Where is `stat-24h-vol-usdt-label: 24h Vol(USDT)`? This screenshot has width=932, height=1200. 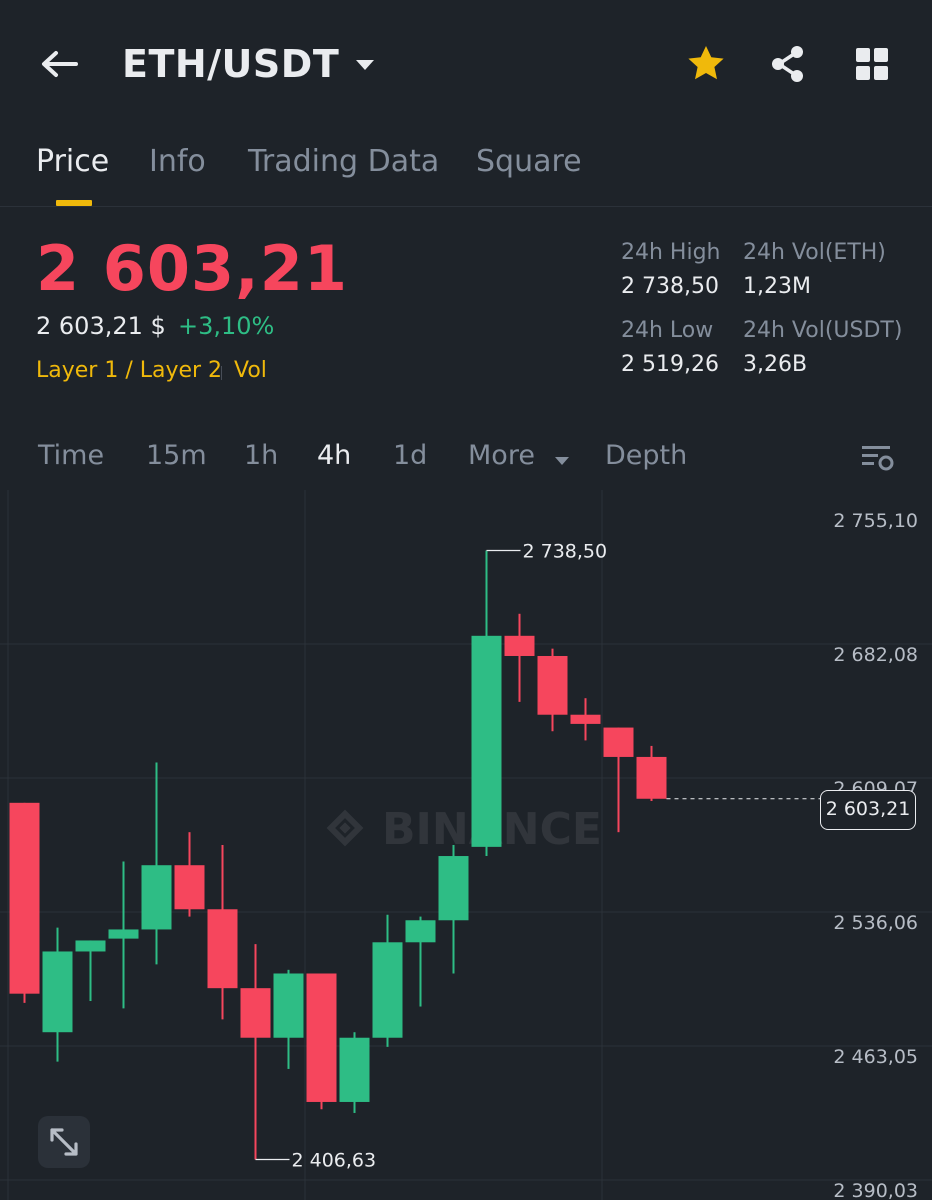
stat-24h-vol-usdt-label: 24h Vol(USDT) is located at coordinates (823, 330).